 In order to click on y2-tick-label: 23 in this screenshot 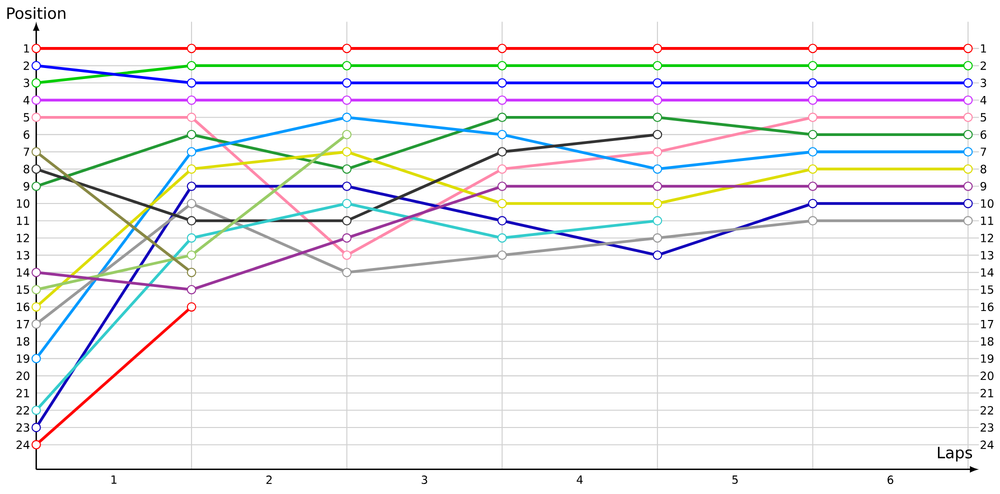, I will do `click(987, 427)`.